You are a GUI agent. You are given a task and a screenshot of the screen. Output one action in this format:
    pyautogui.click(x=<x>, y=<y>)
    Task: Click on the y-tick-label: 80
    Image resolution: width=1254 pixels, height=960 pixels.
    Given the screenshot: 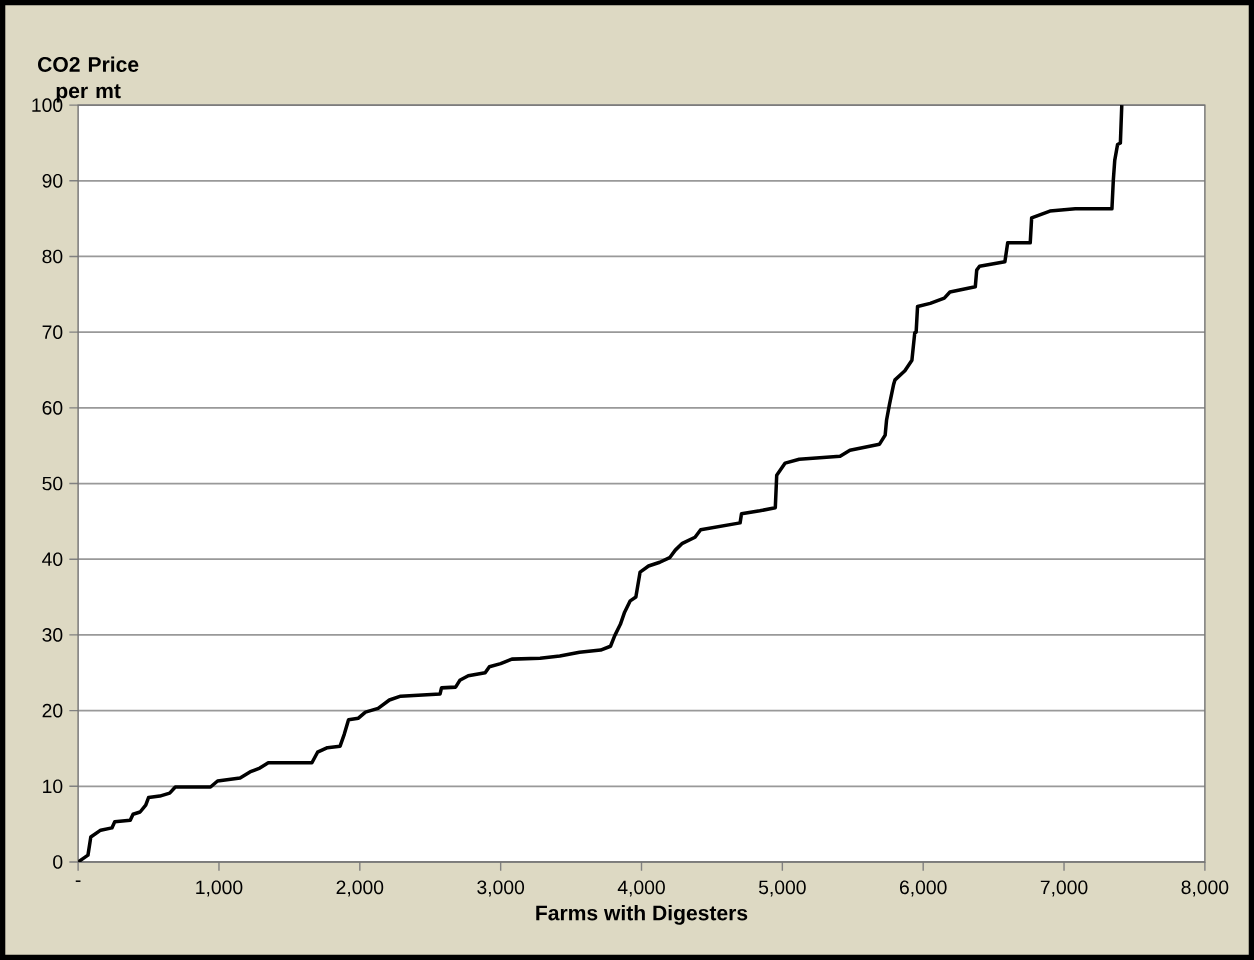 What is the action you would take?
    pyautogui.click(x=52, y=256)
    